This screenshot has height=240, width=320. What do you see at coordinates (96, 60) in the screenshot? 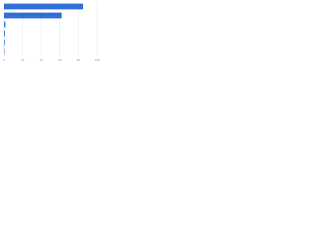
I see `x-tick-label: 100` at bounding box center [96, 60].